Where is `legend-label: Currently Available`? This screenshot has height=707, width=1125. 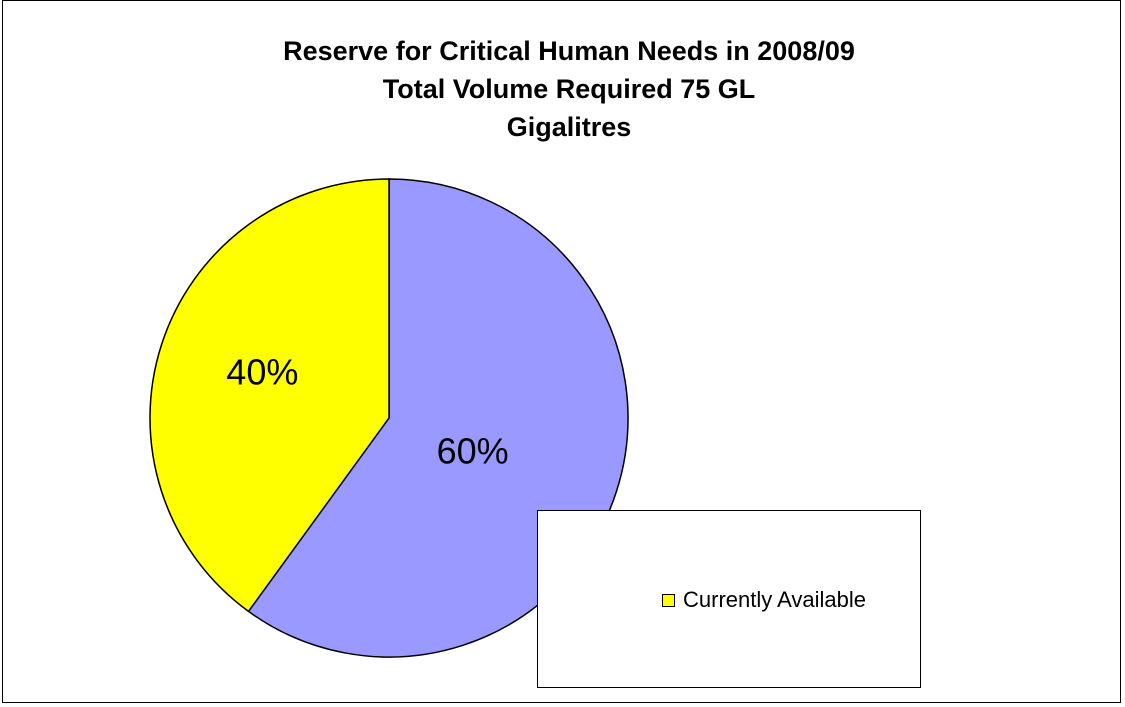 legend-label: Currently Available is located at coordinates (775, 599).